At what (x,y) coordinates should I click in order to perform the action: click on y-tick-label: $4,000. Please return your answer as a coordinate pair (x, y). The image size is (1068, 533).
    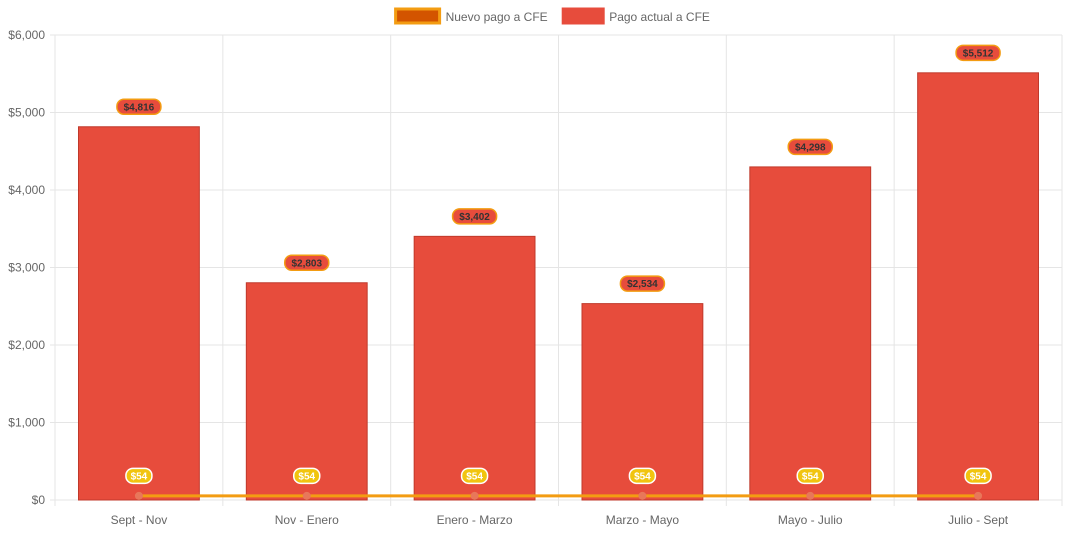
    Looking at the image, I should click on (26, 190).